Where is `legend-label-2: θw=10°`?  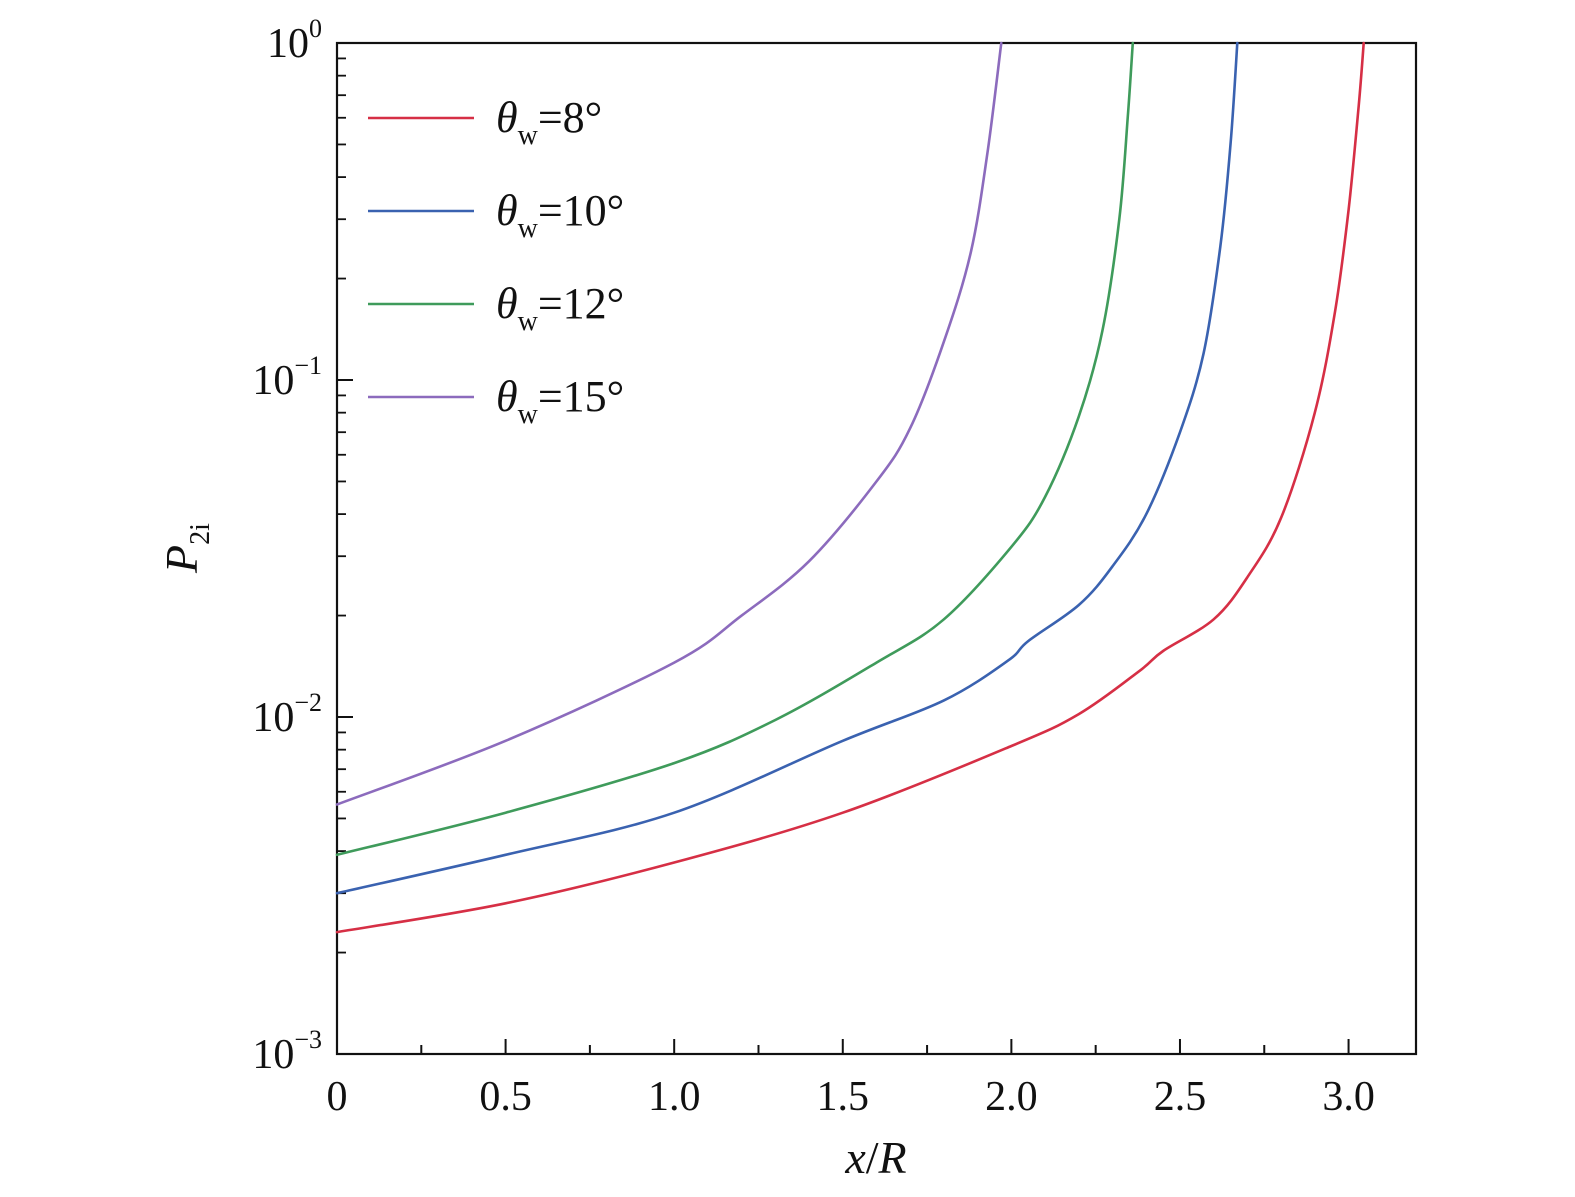 legend-label-2: θw=10° is located at coordinates (560, 215).